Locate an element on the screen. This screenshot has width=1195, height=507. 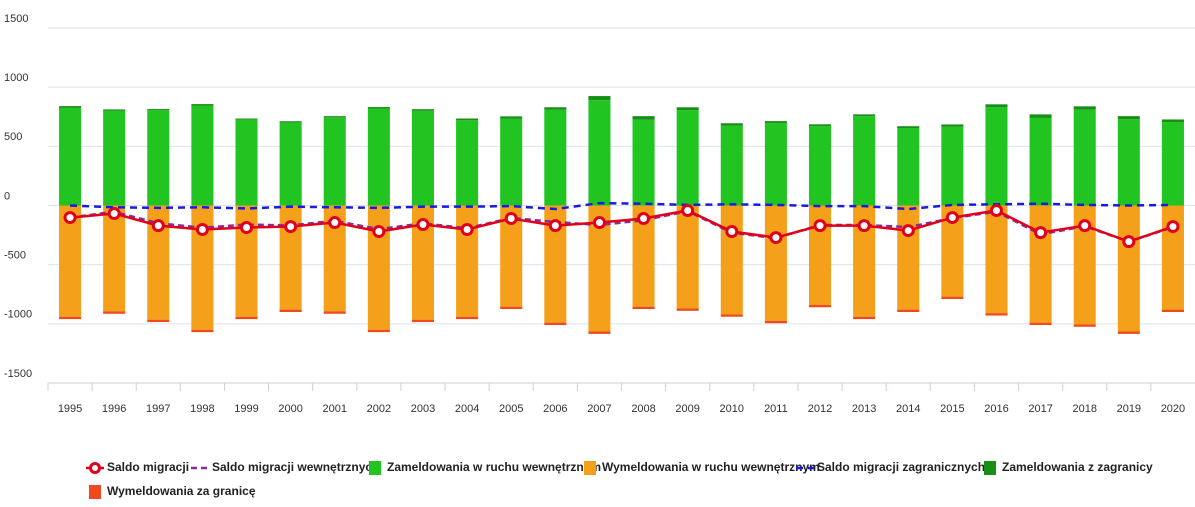
legend-item: Wymeldowania za granicę is located at coordinates (172, 491).